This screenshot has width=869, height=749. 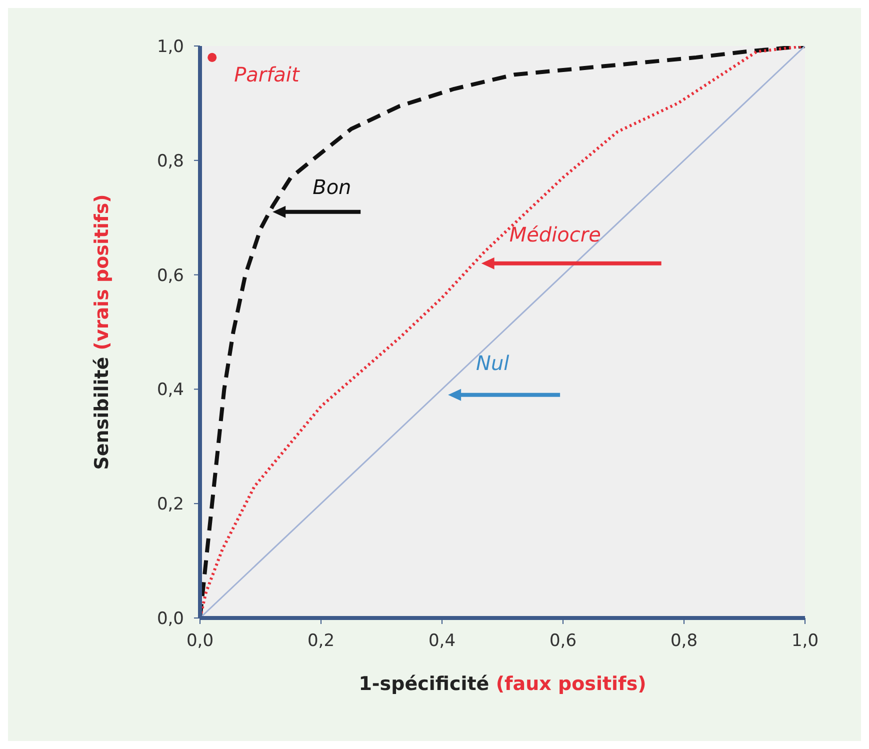 I want to click on annotation: Médiocre, so click(x=555, y=234).